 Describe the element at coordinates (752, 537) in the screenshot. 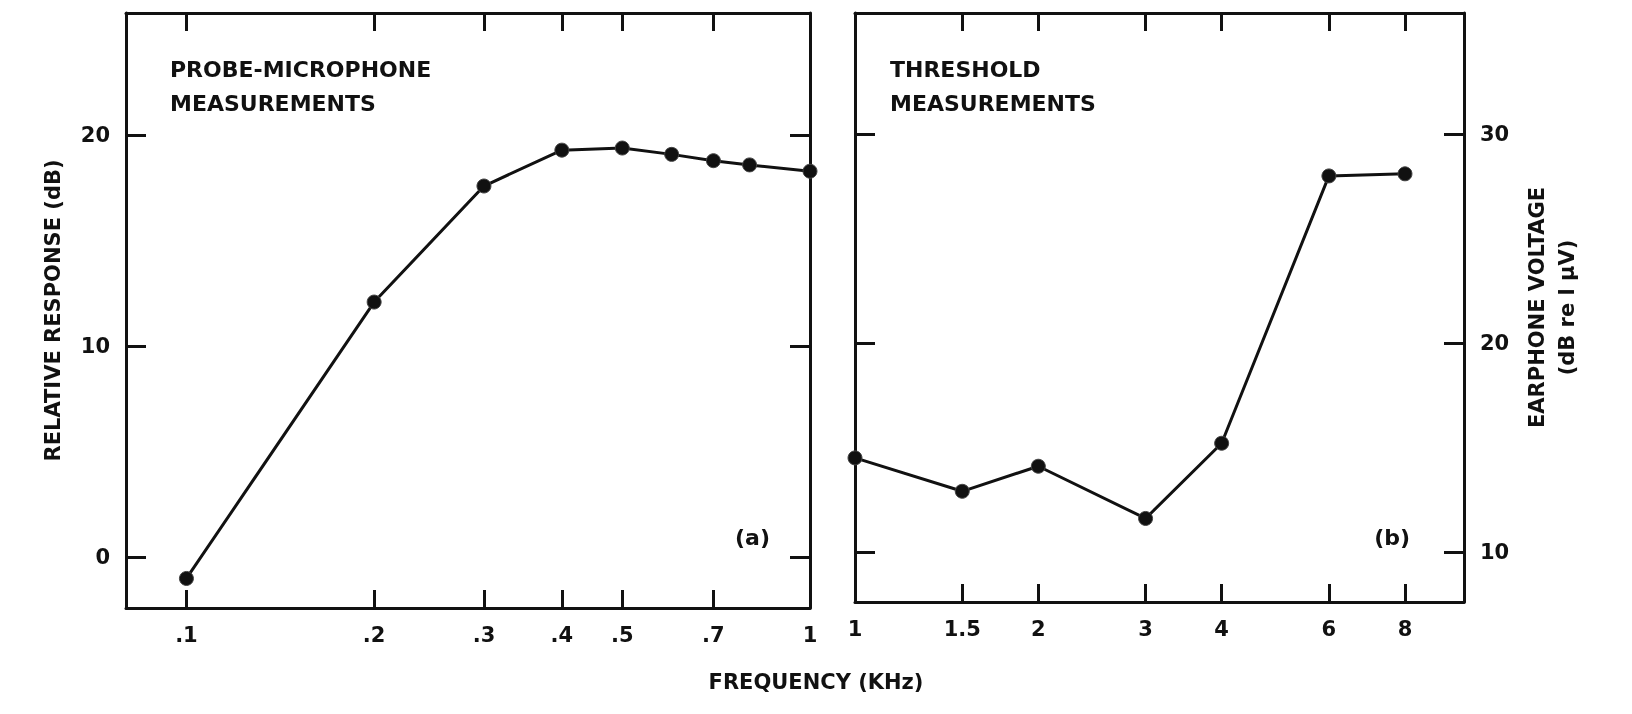

I see `annotation: (a)` at that location.